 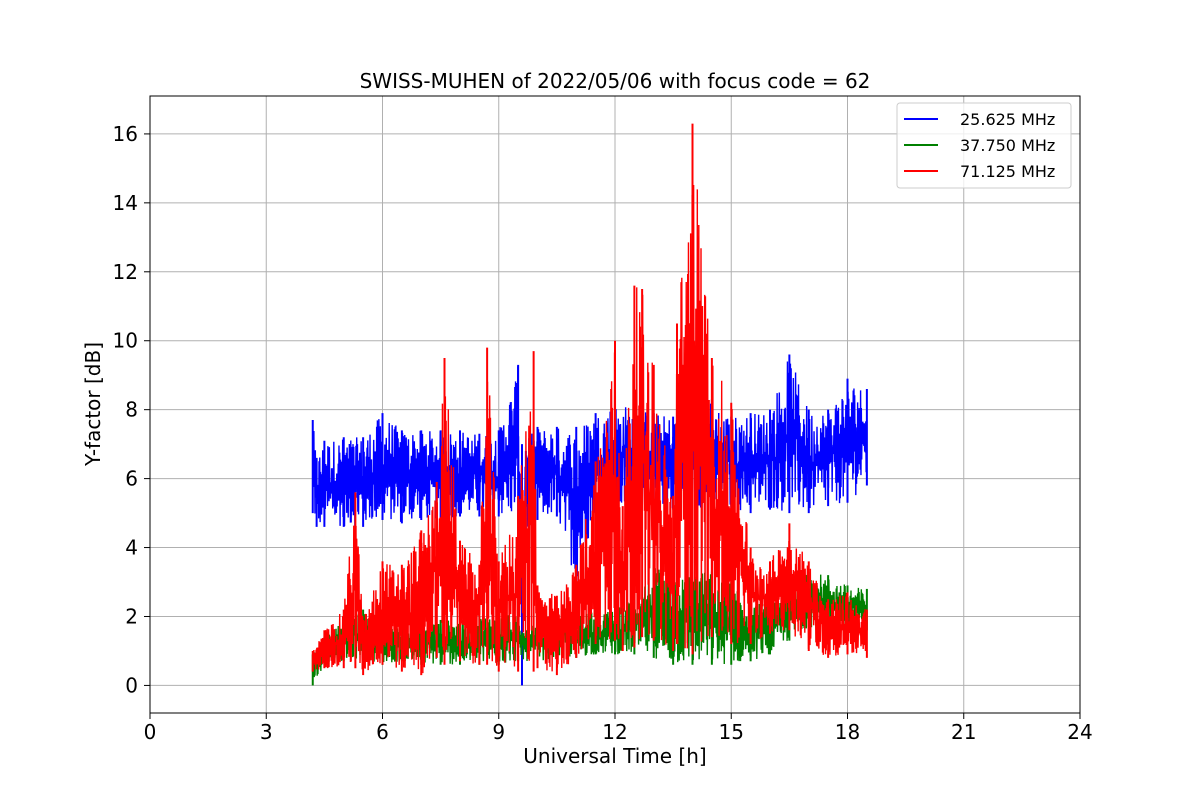 What do you see at coordinates (131, 616) in the screenshot?
I see `y-tick-label: 2` at bounding box center [131, 616].